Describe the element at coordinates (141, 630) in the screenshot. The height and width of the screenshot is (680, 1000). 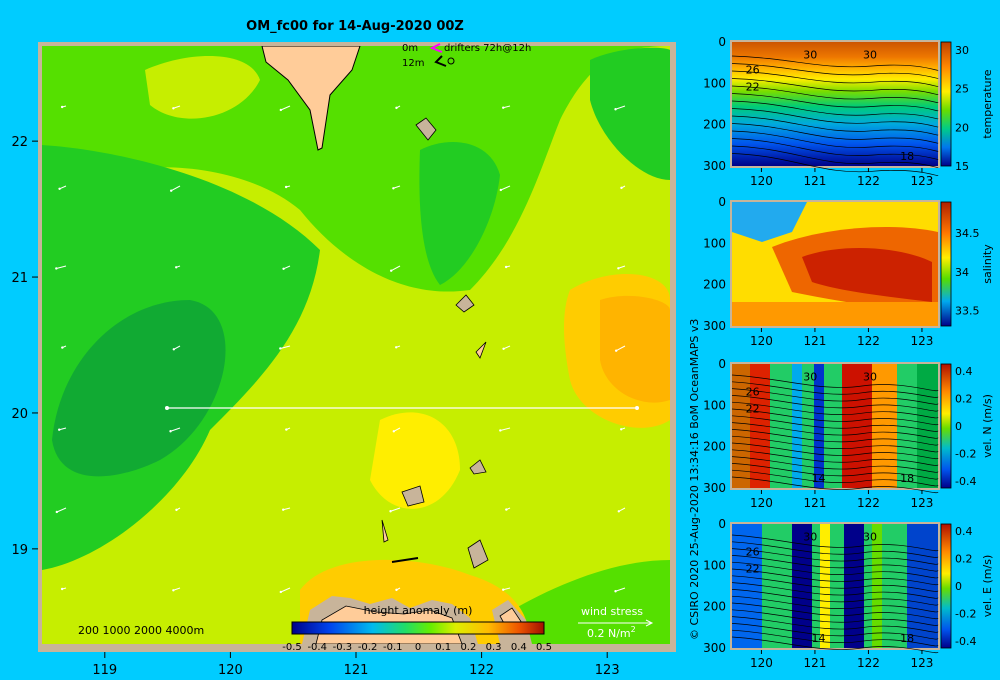
I see `depth-legend: 200 1000 2000 4000m` at that location.